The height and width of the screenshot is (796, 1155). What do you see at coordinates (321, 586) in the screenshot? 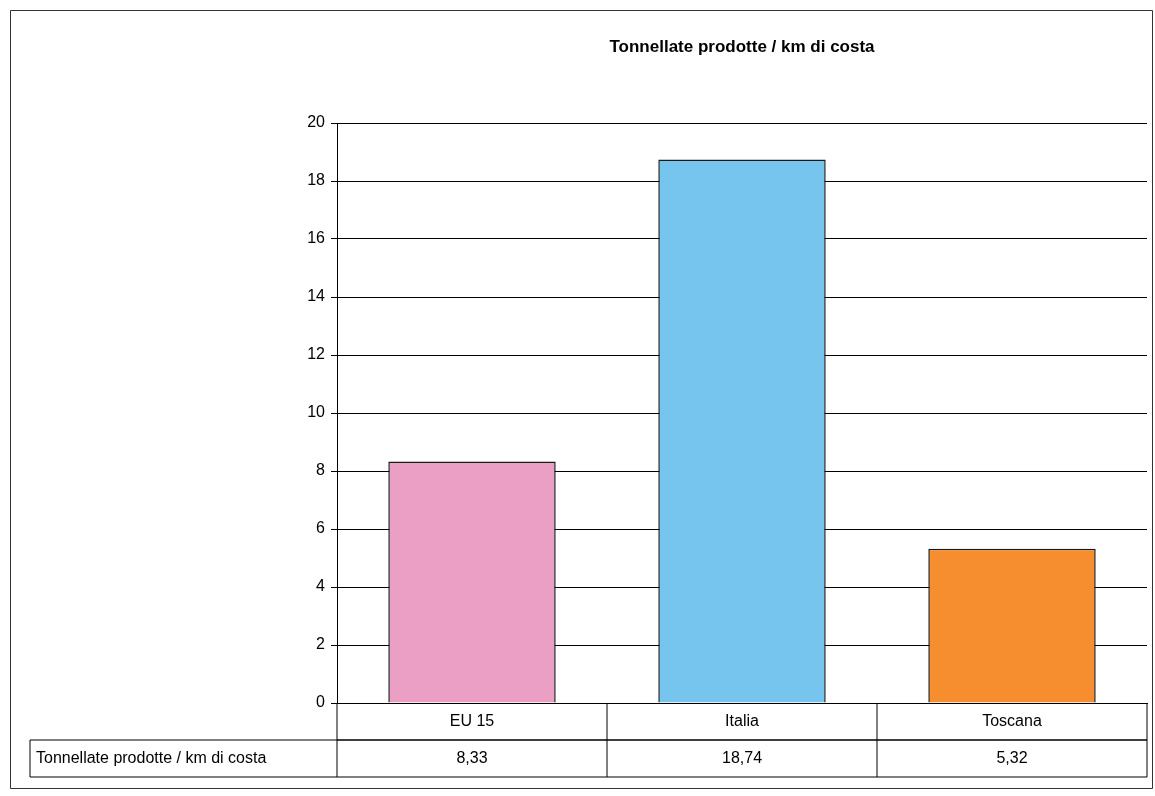
I see `y-tick-label: 4` at bounding box center [321, 586].